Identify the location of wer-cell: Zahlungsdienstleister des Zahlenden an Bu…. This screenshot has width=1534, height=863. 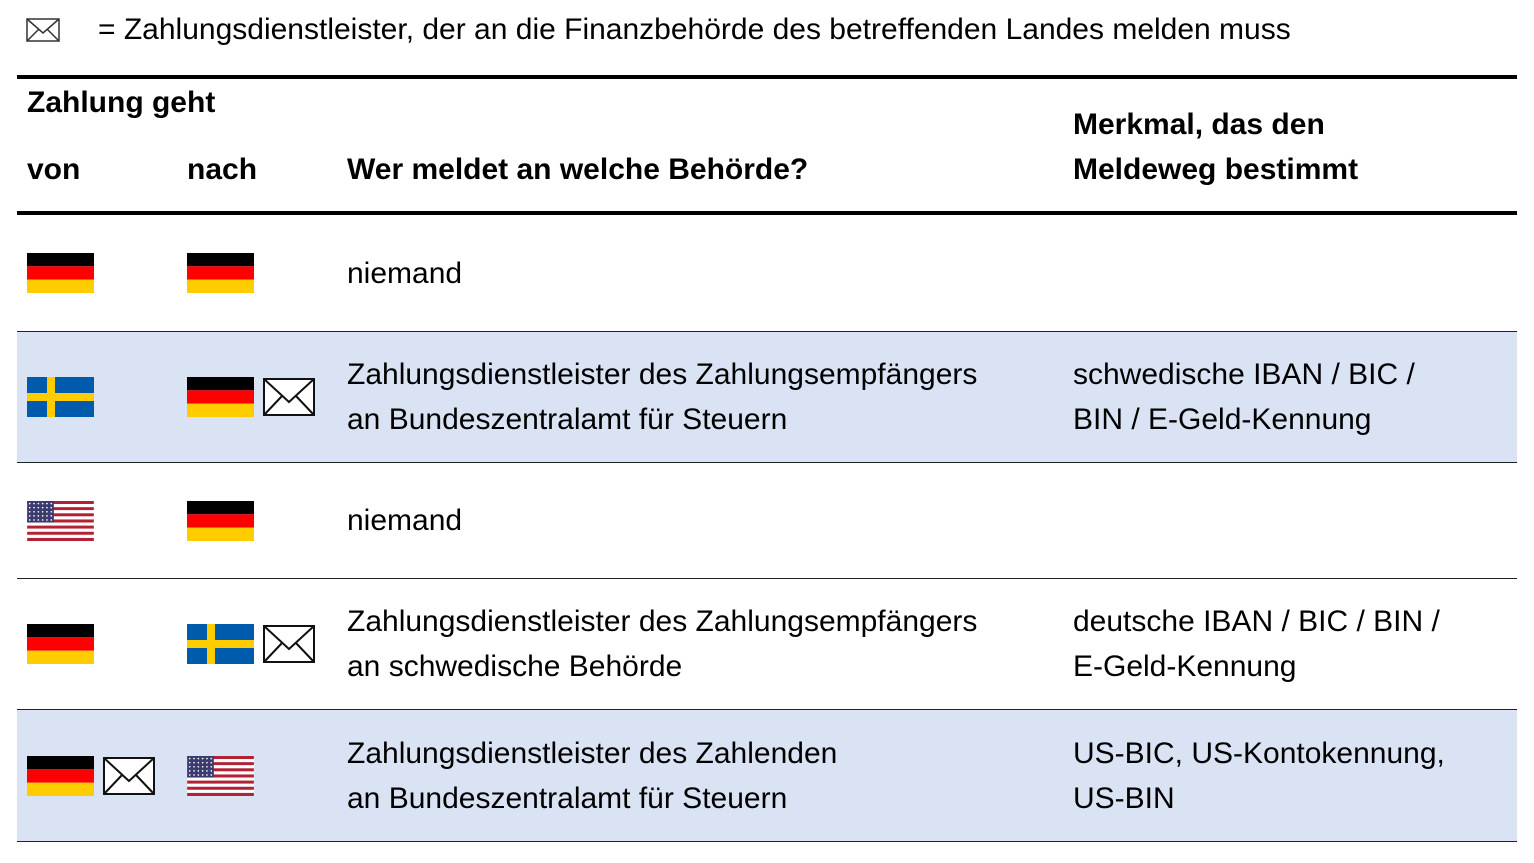
(592, 775).